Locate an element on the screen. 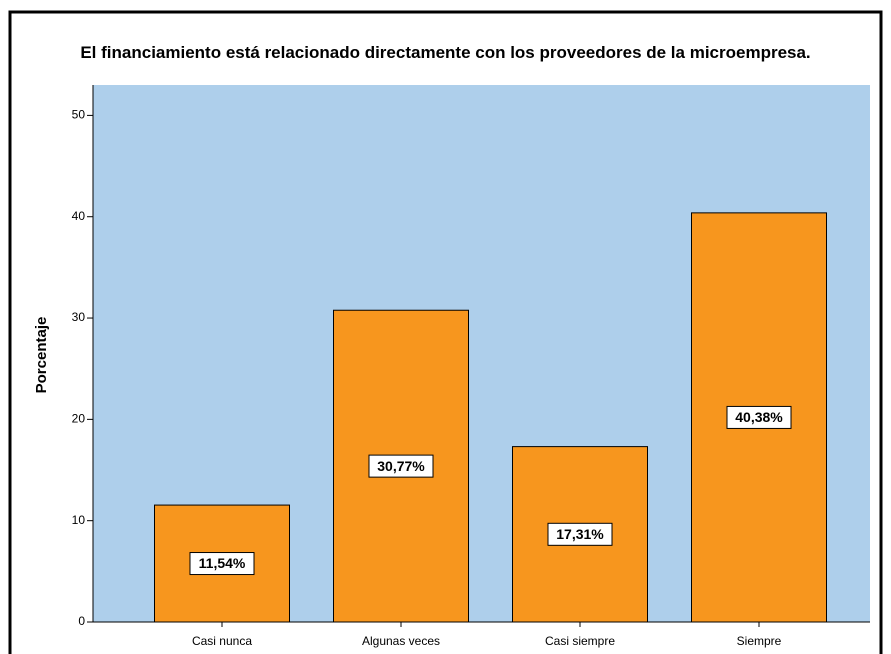 Image resolution: width=891 pixels, height=654 pixels. x-tick-label: Casi nunca is located at coordinates (222, 641).